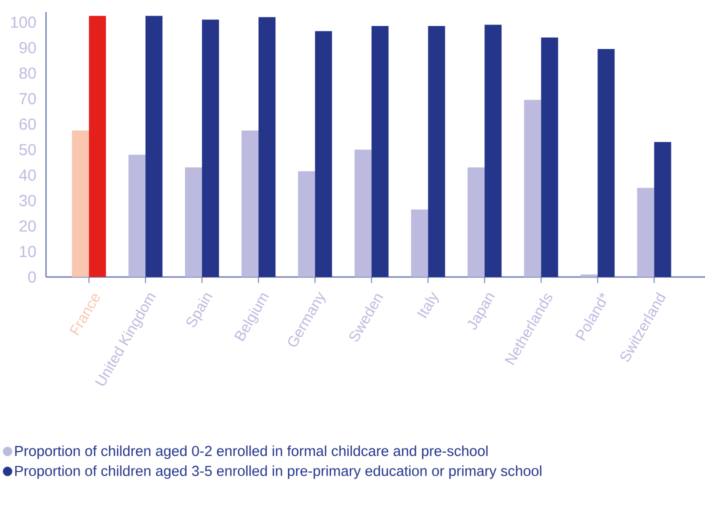 The width and height of the screenshot is (705, 513). Describe the element at coordinates (27, 73) in the screenshot. I see `y-tick-label: 80` at that location.